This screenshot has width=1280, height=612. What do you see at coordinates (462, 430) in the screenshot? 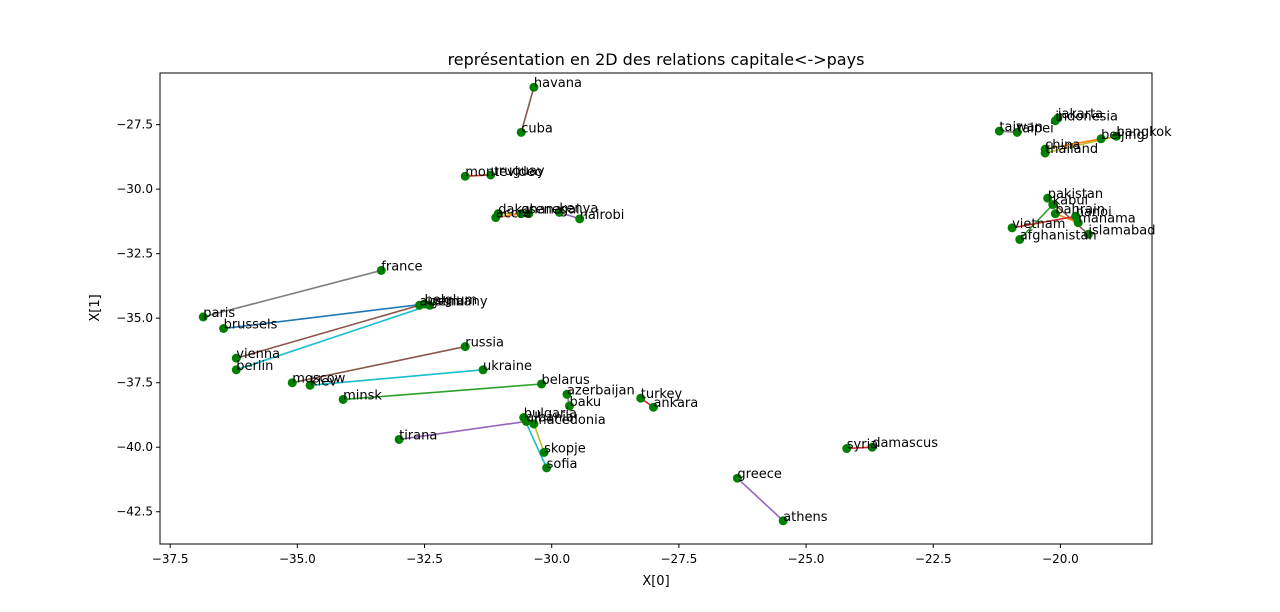
I see `link-line-tirana-albania` at bounding box center [462, 430].